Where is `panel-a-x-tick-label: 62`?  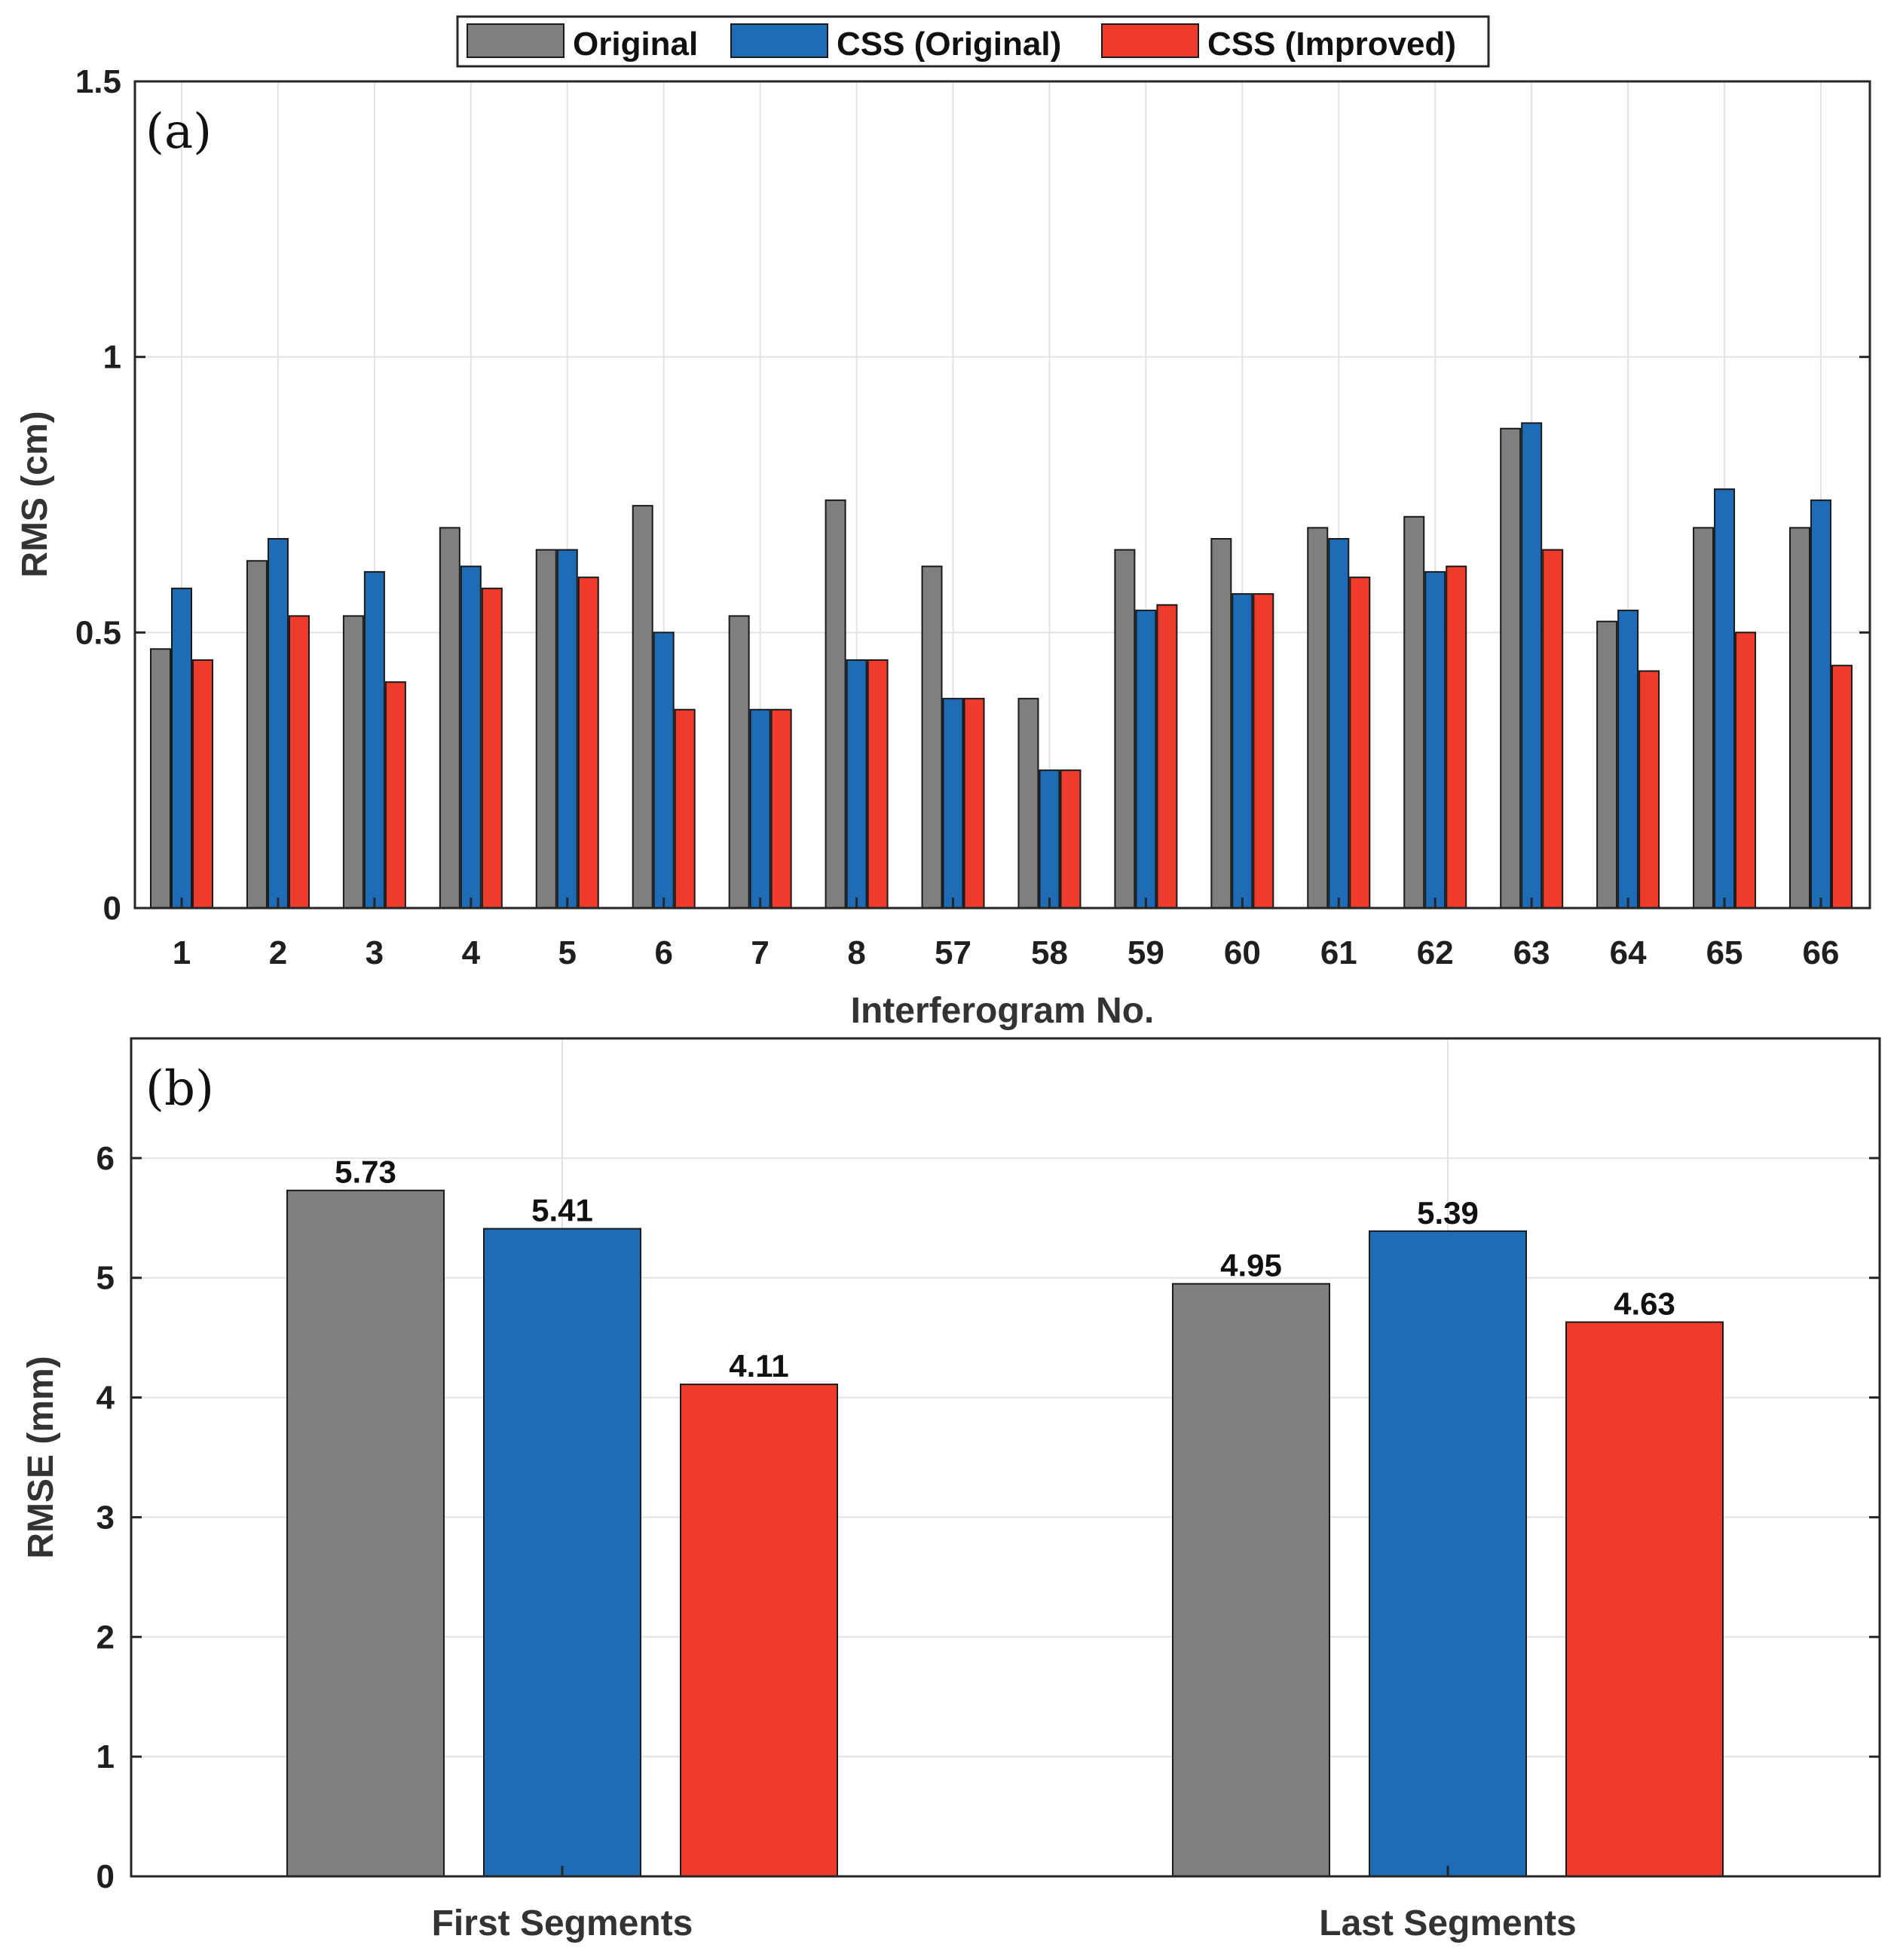
panel-a-x-tick-label: 62 is located at coordinates (1435, 952).